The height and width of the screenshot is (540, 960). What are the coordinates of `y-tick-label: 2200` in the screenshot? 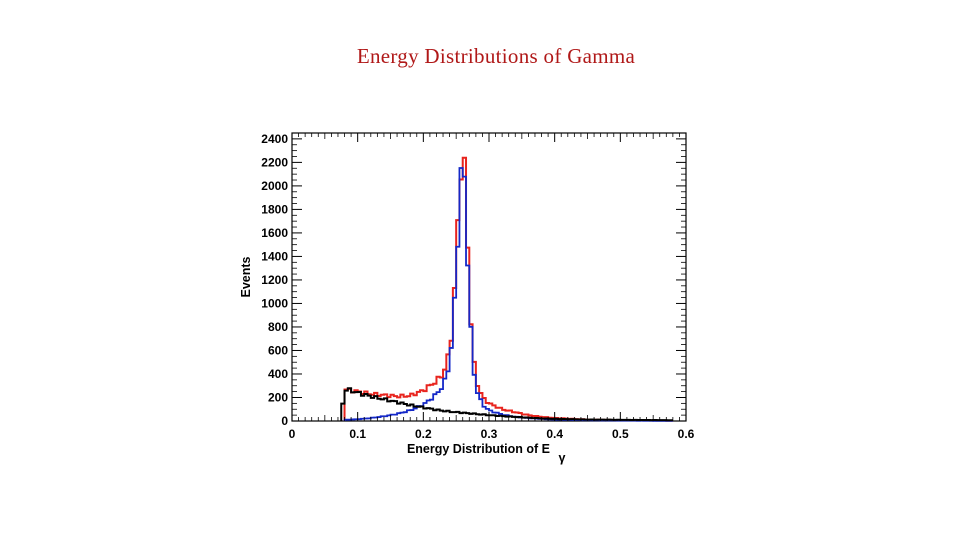 It's located at (274, 162).